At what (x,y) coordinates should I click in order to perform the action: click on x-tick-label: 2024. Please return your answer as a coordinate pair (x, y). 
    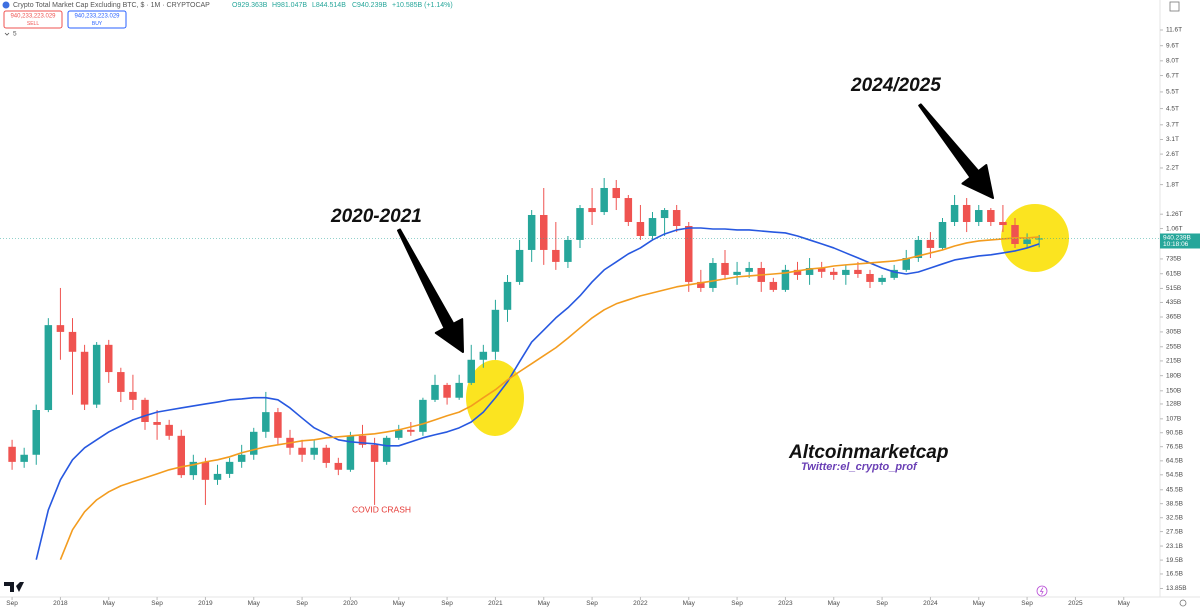
    Looking at the image, I should click on (930, 603).